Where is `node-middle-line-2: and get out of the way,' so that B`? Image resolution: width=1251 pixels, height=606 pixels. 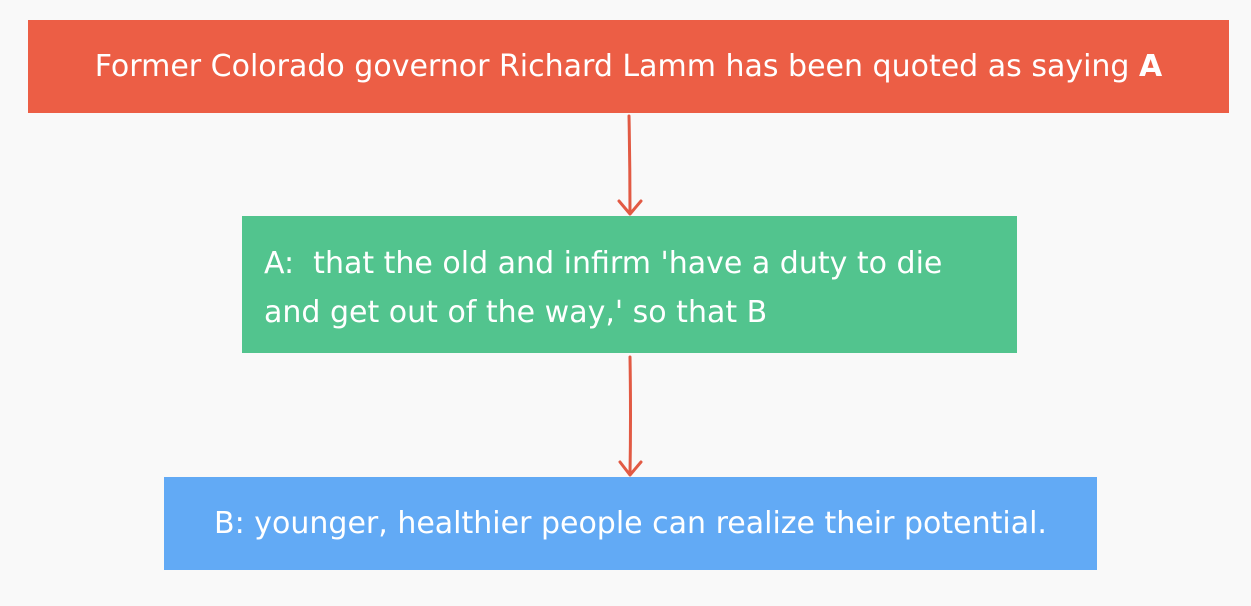 node-middle-line-2: and get out of the way,' so that B is located at coordinates (516, 312).